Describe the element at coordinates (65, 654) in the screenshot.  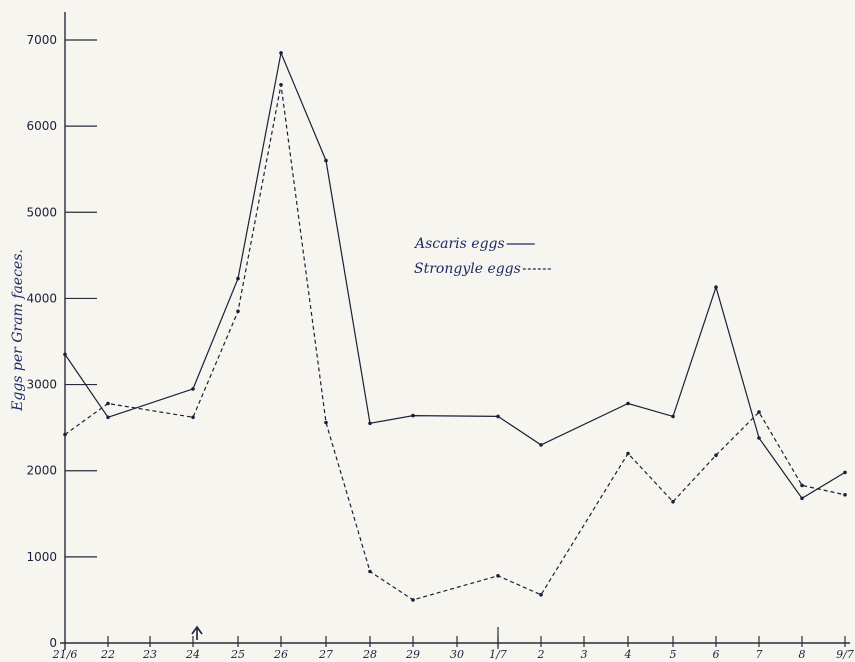
I see `x-tick-label: 21/6` at that location.